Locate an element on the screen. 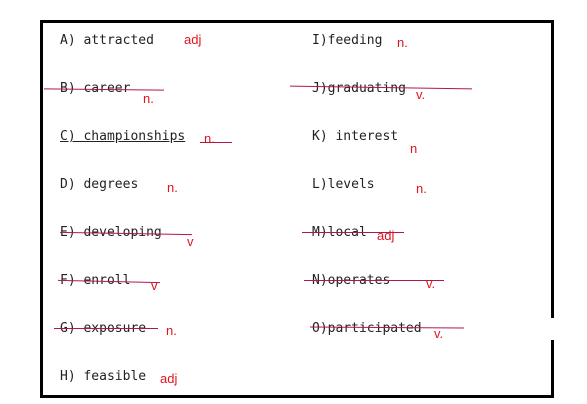 This screenshot has height=404, width=587. word-m: M)local is located at coordinates (339, 232).